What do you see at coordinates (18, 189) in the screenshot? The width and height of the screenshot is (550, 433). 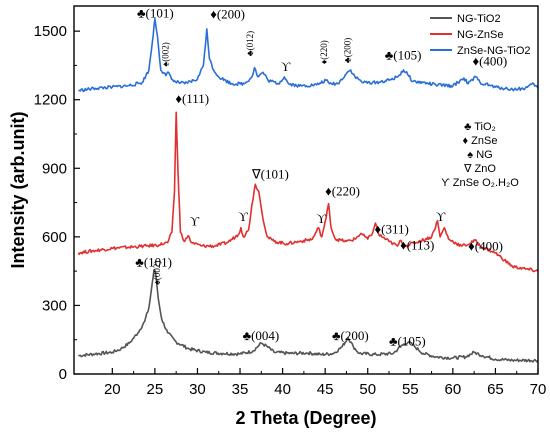 I see `y-axis-title: Intensity (arb.unit)` at bounding box center [18, 189].